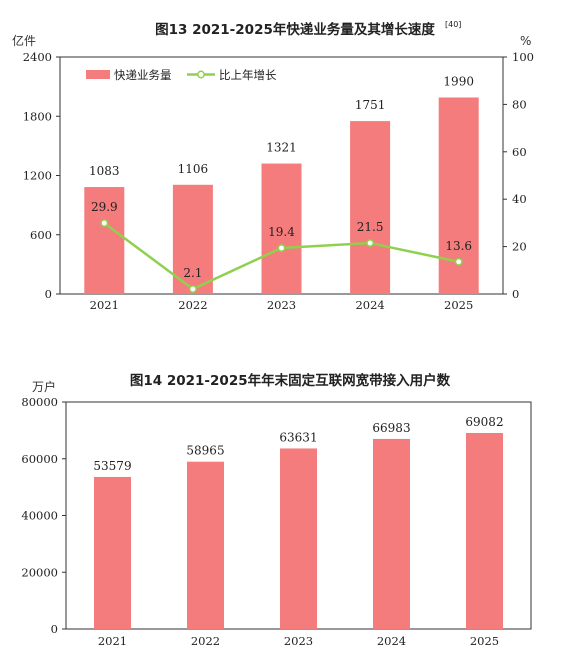 This screenshot has height=662, width=583. Describe the element at coordinates (143, 75) in the screenshot. I see `legend-bar-label: 快递业务量` at that location.